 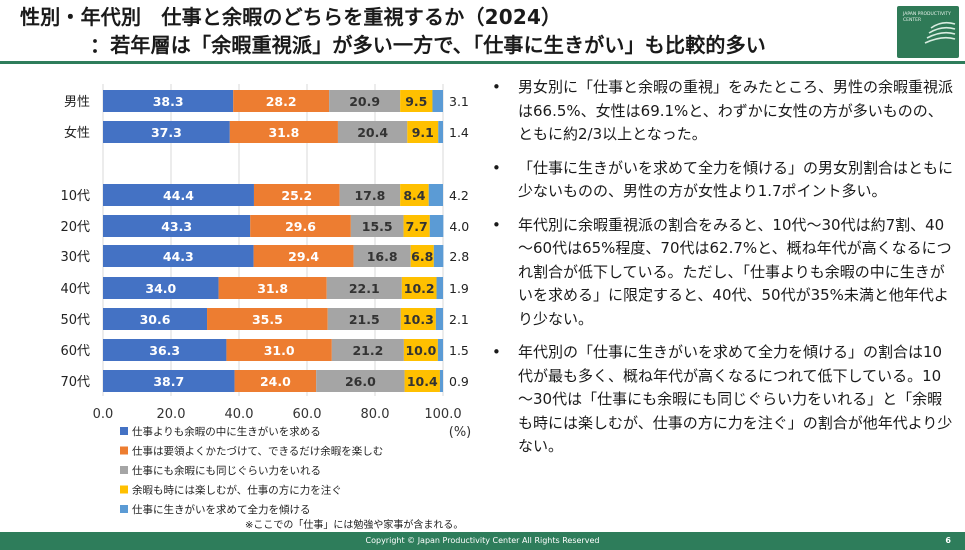 I want to click on data-label: 31.0, so click(x=279, y=350).